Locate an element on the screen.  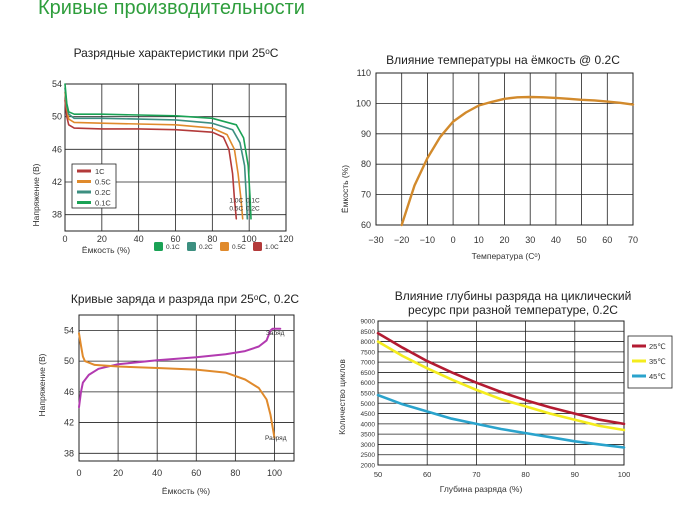
end-label: 0.5C is located at coordinates (236, 209).